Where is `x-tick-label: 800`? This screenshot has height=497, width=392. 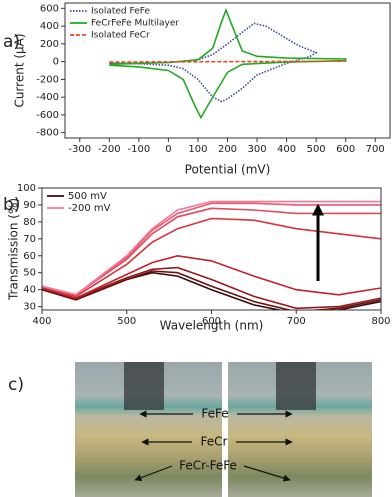 x-tick-label: 800 is located at coordinates (380, 321).